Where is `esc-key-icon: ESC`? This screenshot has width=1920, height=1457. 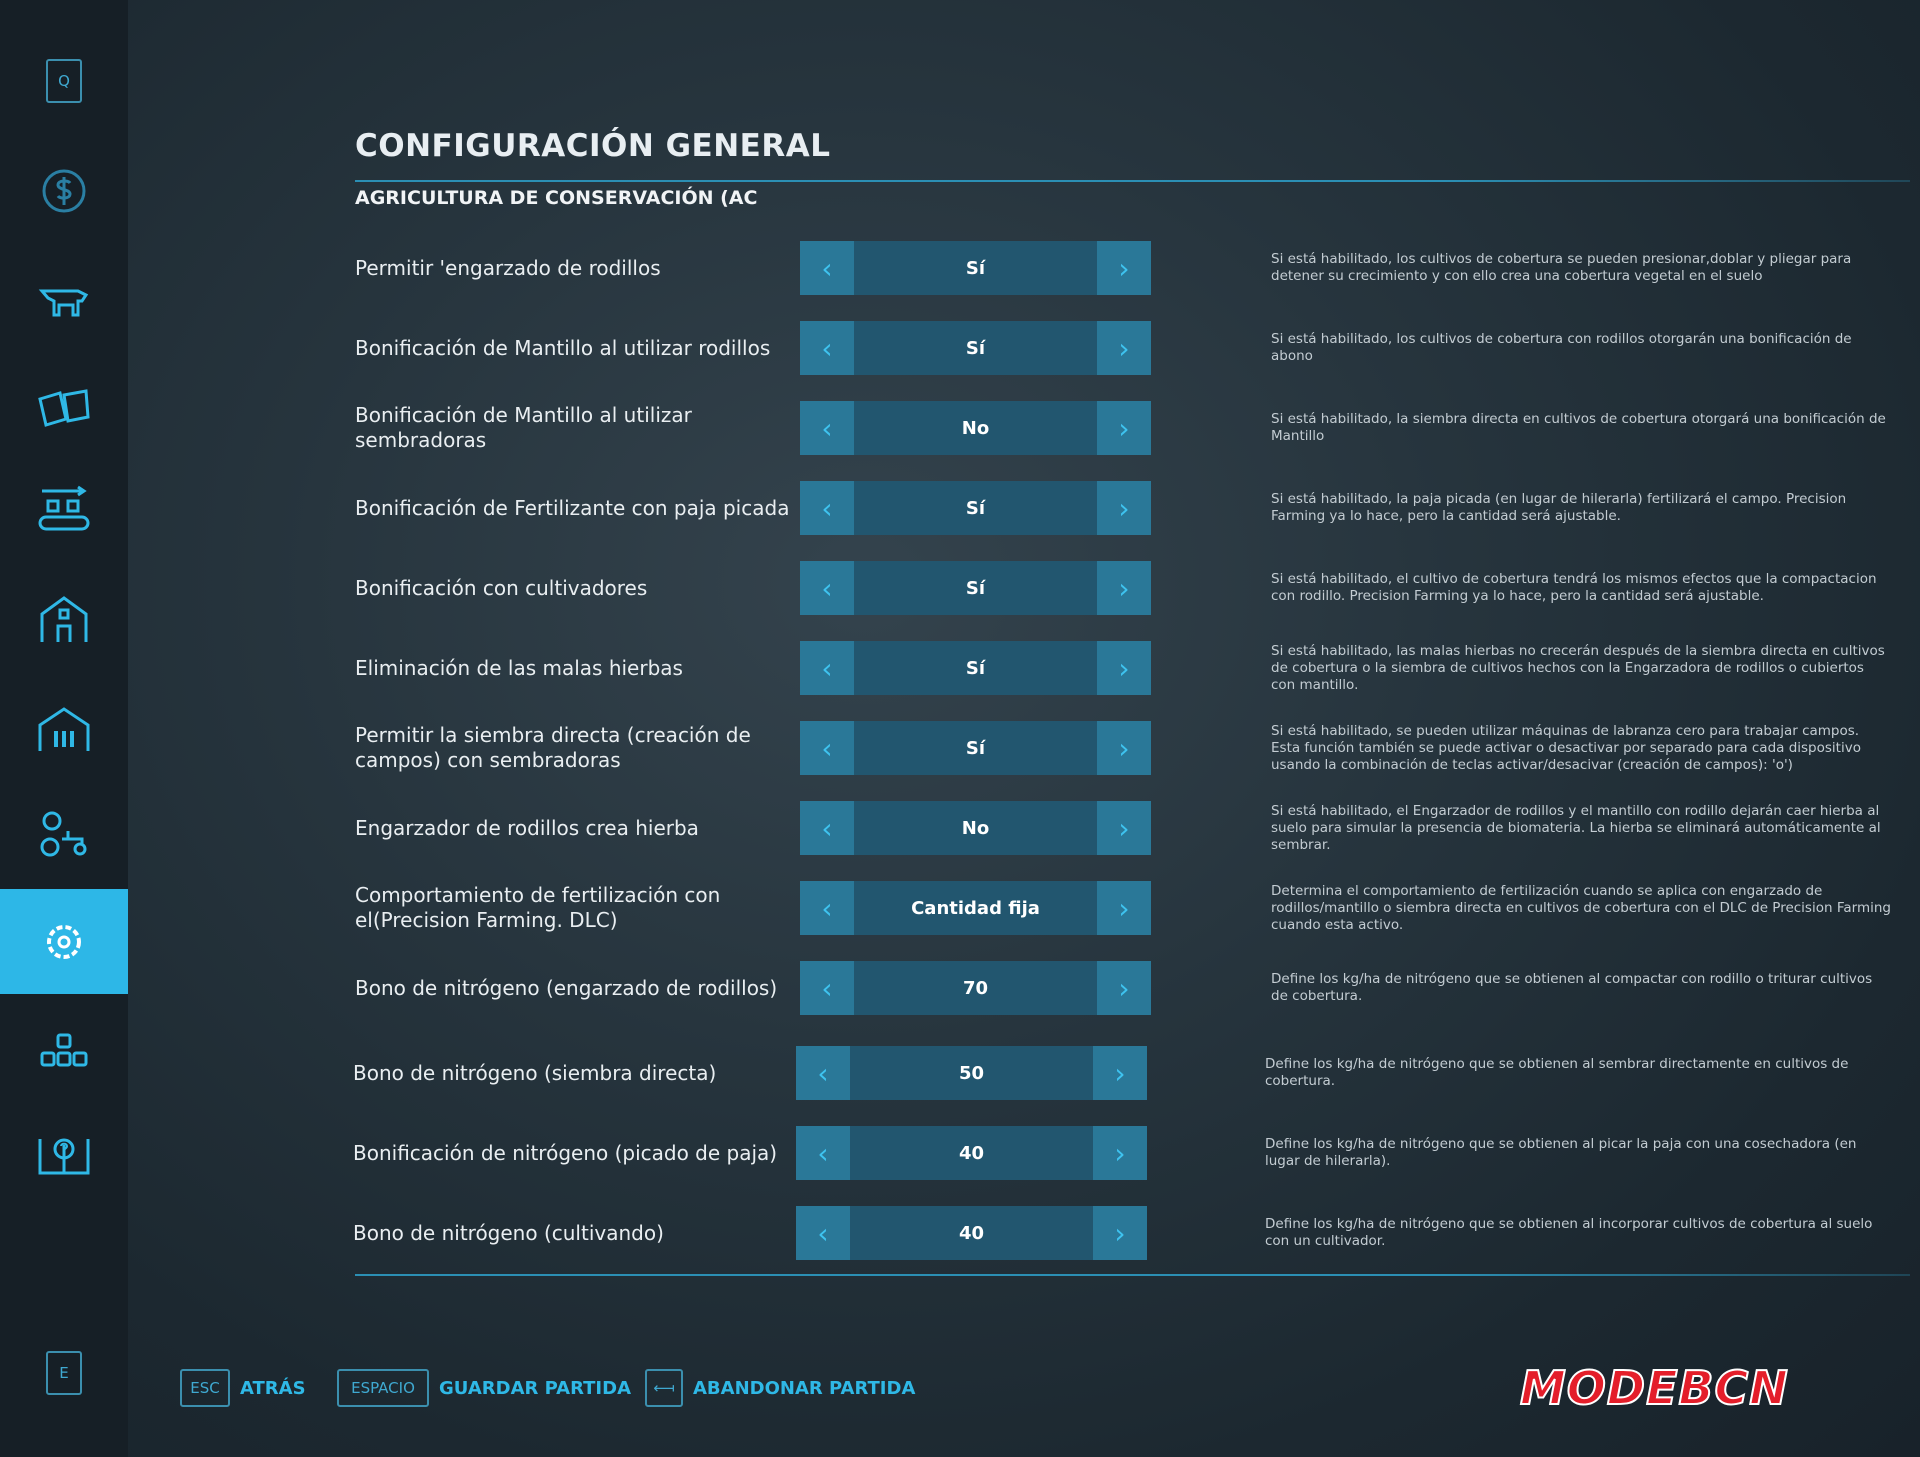
esc-key-icon: ESC is located at coordinates (205, 1388).